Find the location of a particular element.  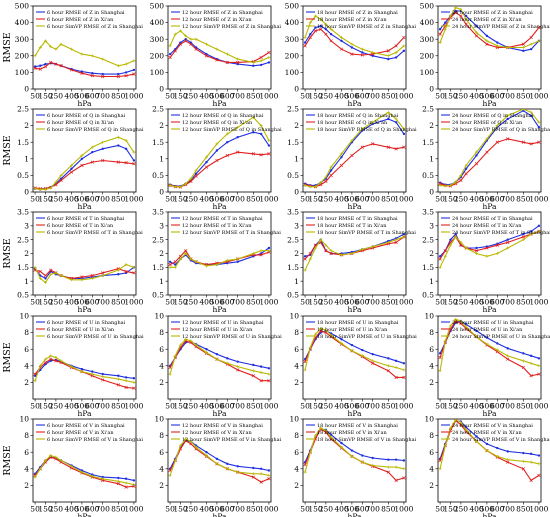

x-axis-label: hPa is located at coordinates (354, 514).